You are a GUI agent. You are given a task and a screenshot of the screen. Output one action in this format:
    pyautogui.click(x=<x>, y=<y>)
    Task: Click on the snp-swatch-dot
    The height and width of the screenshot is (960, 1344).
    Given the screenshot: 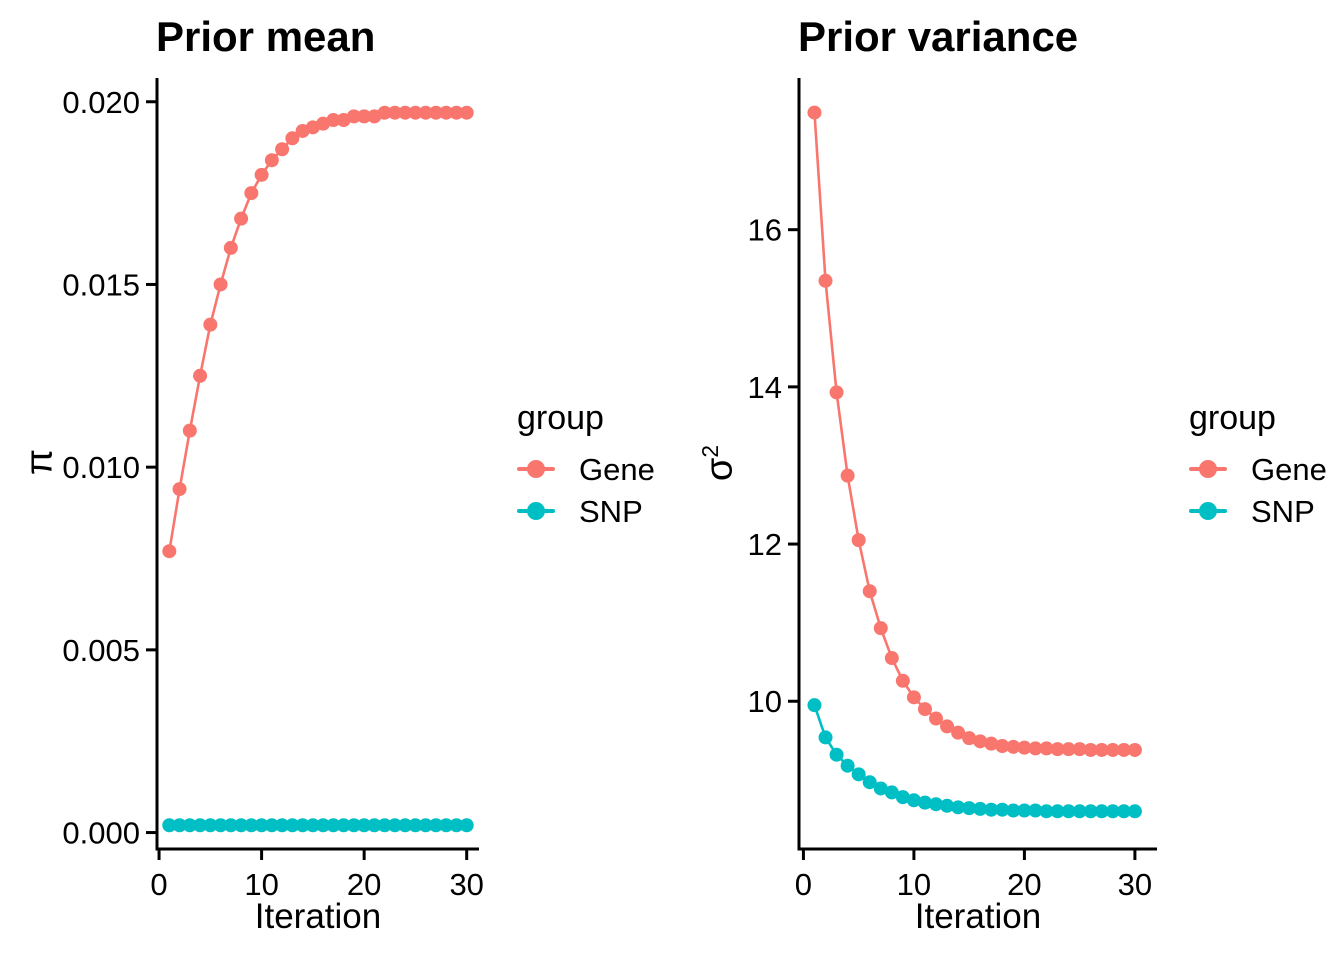 What is the action you would take?
    pyautogui.click(x=536, y=511)
    